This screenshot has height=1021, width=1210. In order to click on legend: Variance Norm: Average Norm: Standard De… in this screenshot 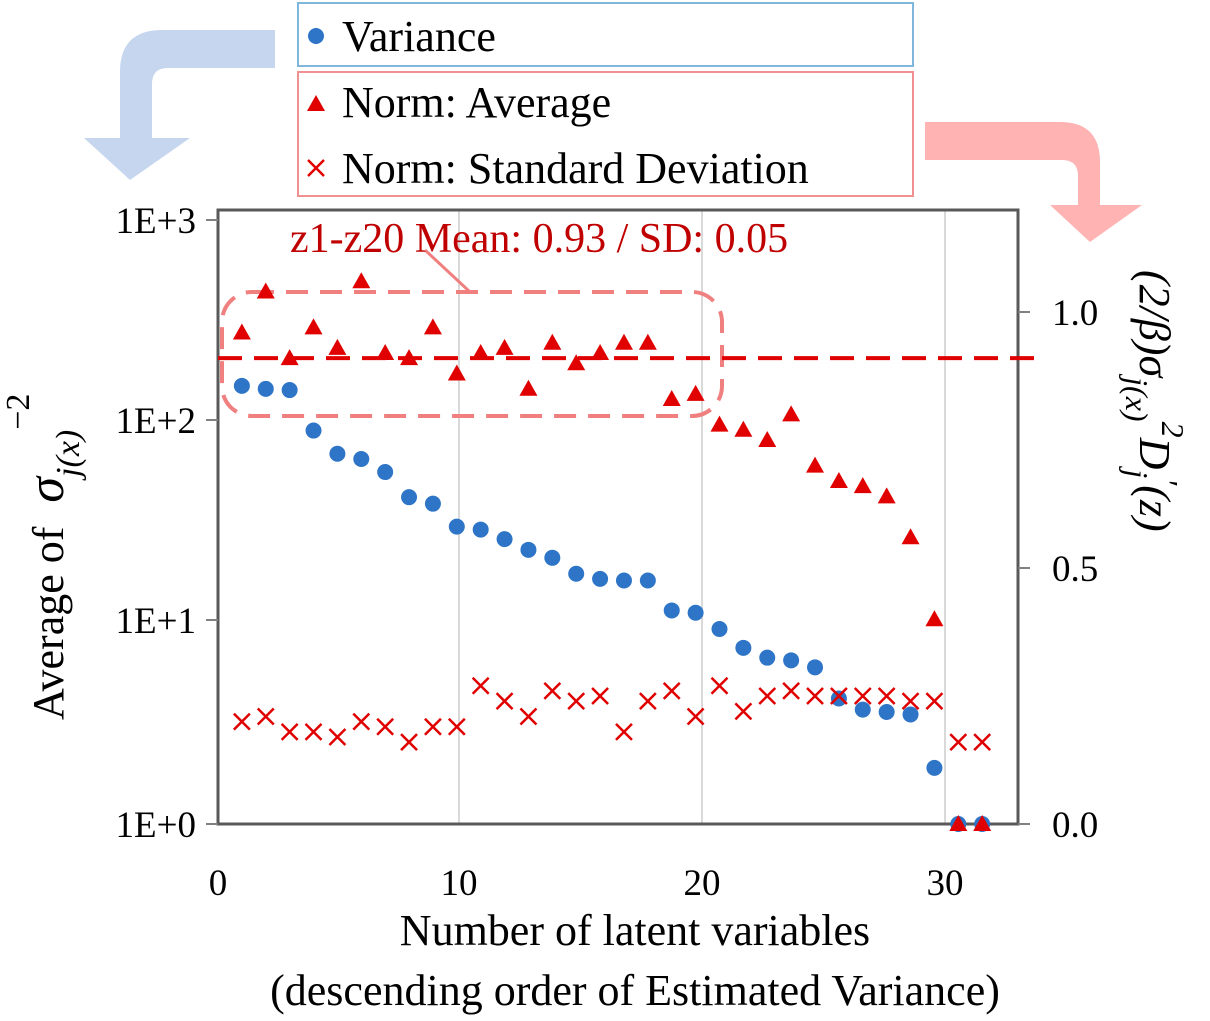, I will do `click(605, 99)`.